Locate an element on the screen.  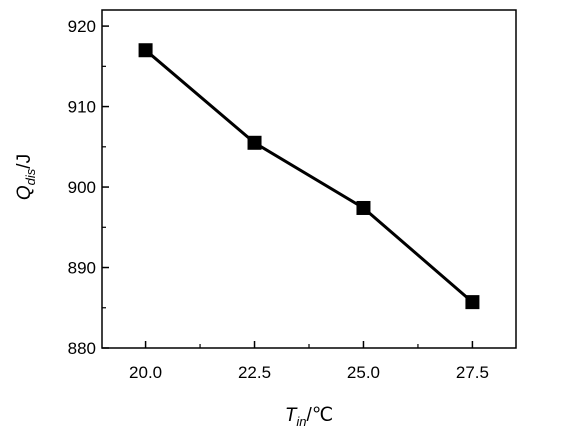
y-axis-label: Qdis/J is located at coordinates (26, 177).